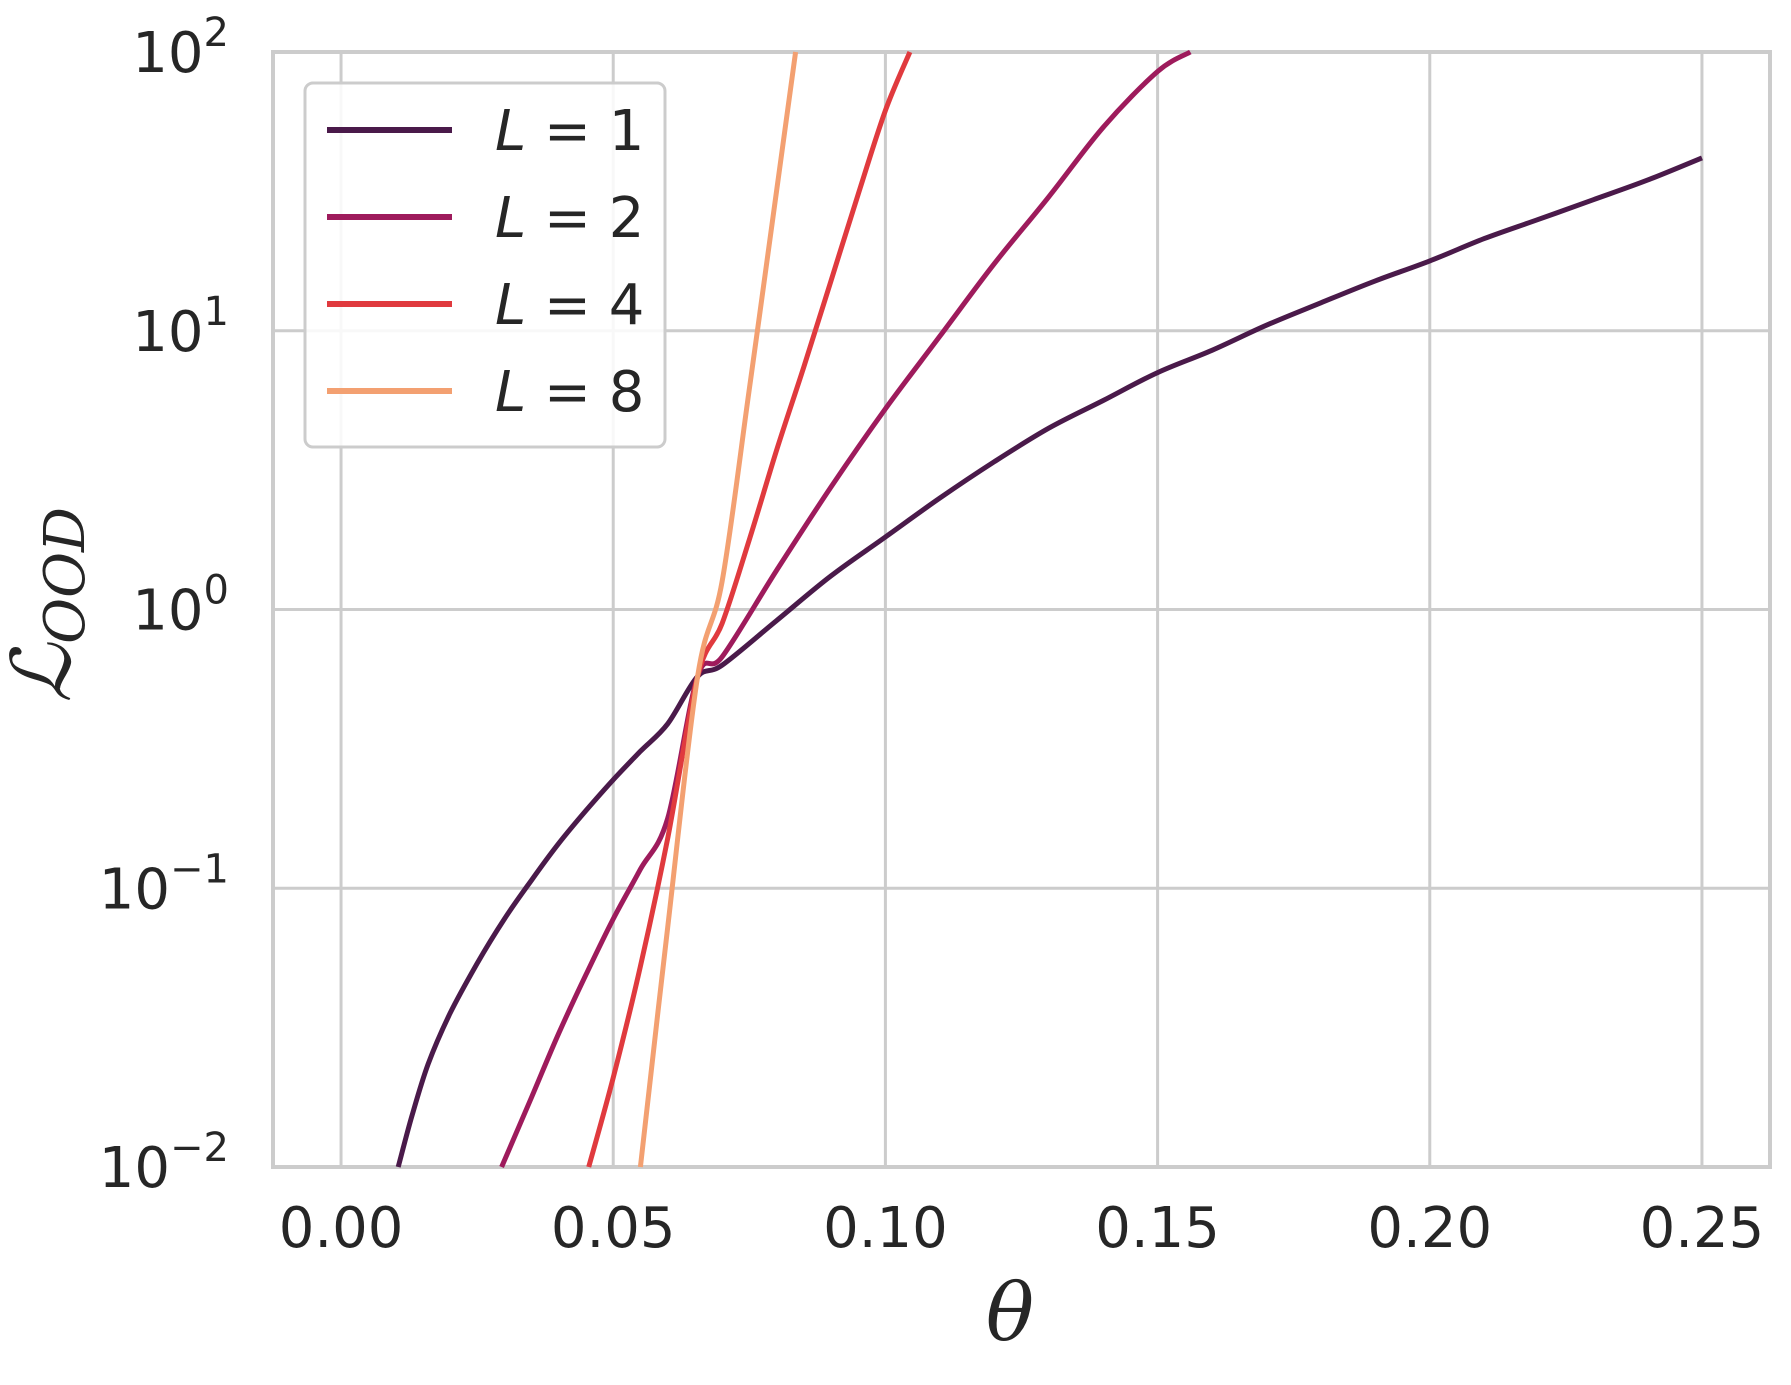 The height and width of the screenshot is (1385, 1791). What do you see at coordinates (569, 218) in the screenshot?
I see `legend-label-L2: L = 2` at bounding box center [569, 218].